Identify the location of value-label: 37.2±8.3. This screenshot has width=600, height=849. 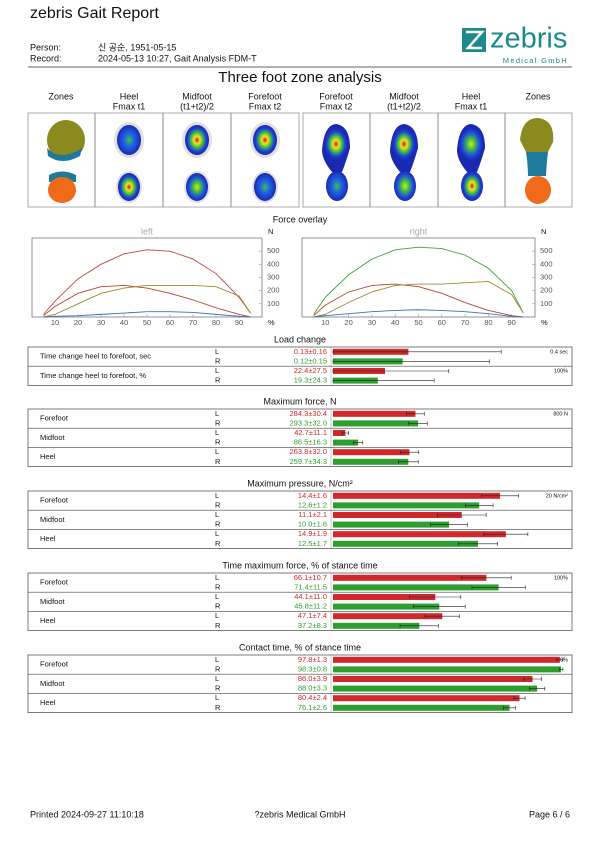
(312, 625).